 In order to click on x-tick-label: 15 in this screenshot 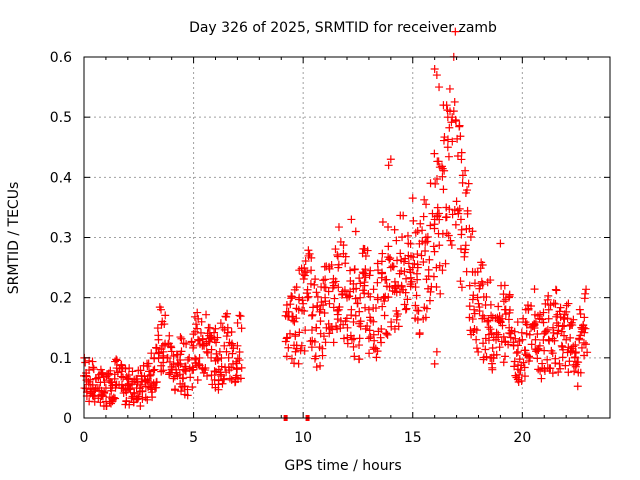, I will do `click(413, 438)`.